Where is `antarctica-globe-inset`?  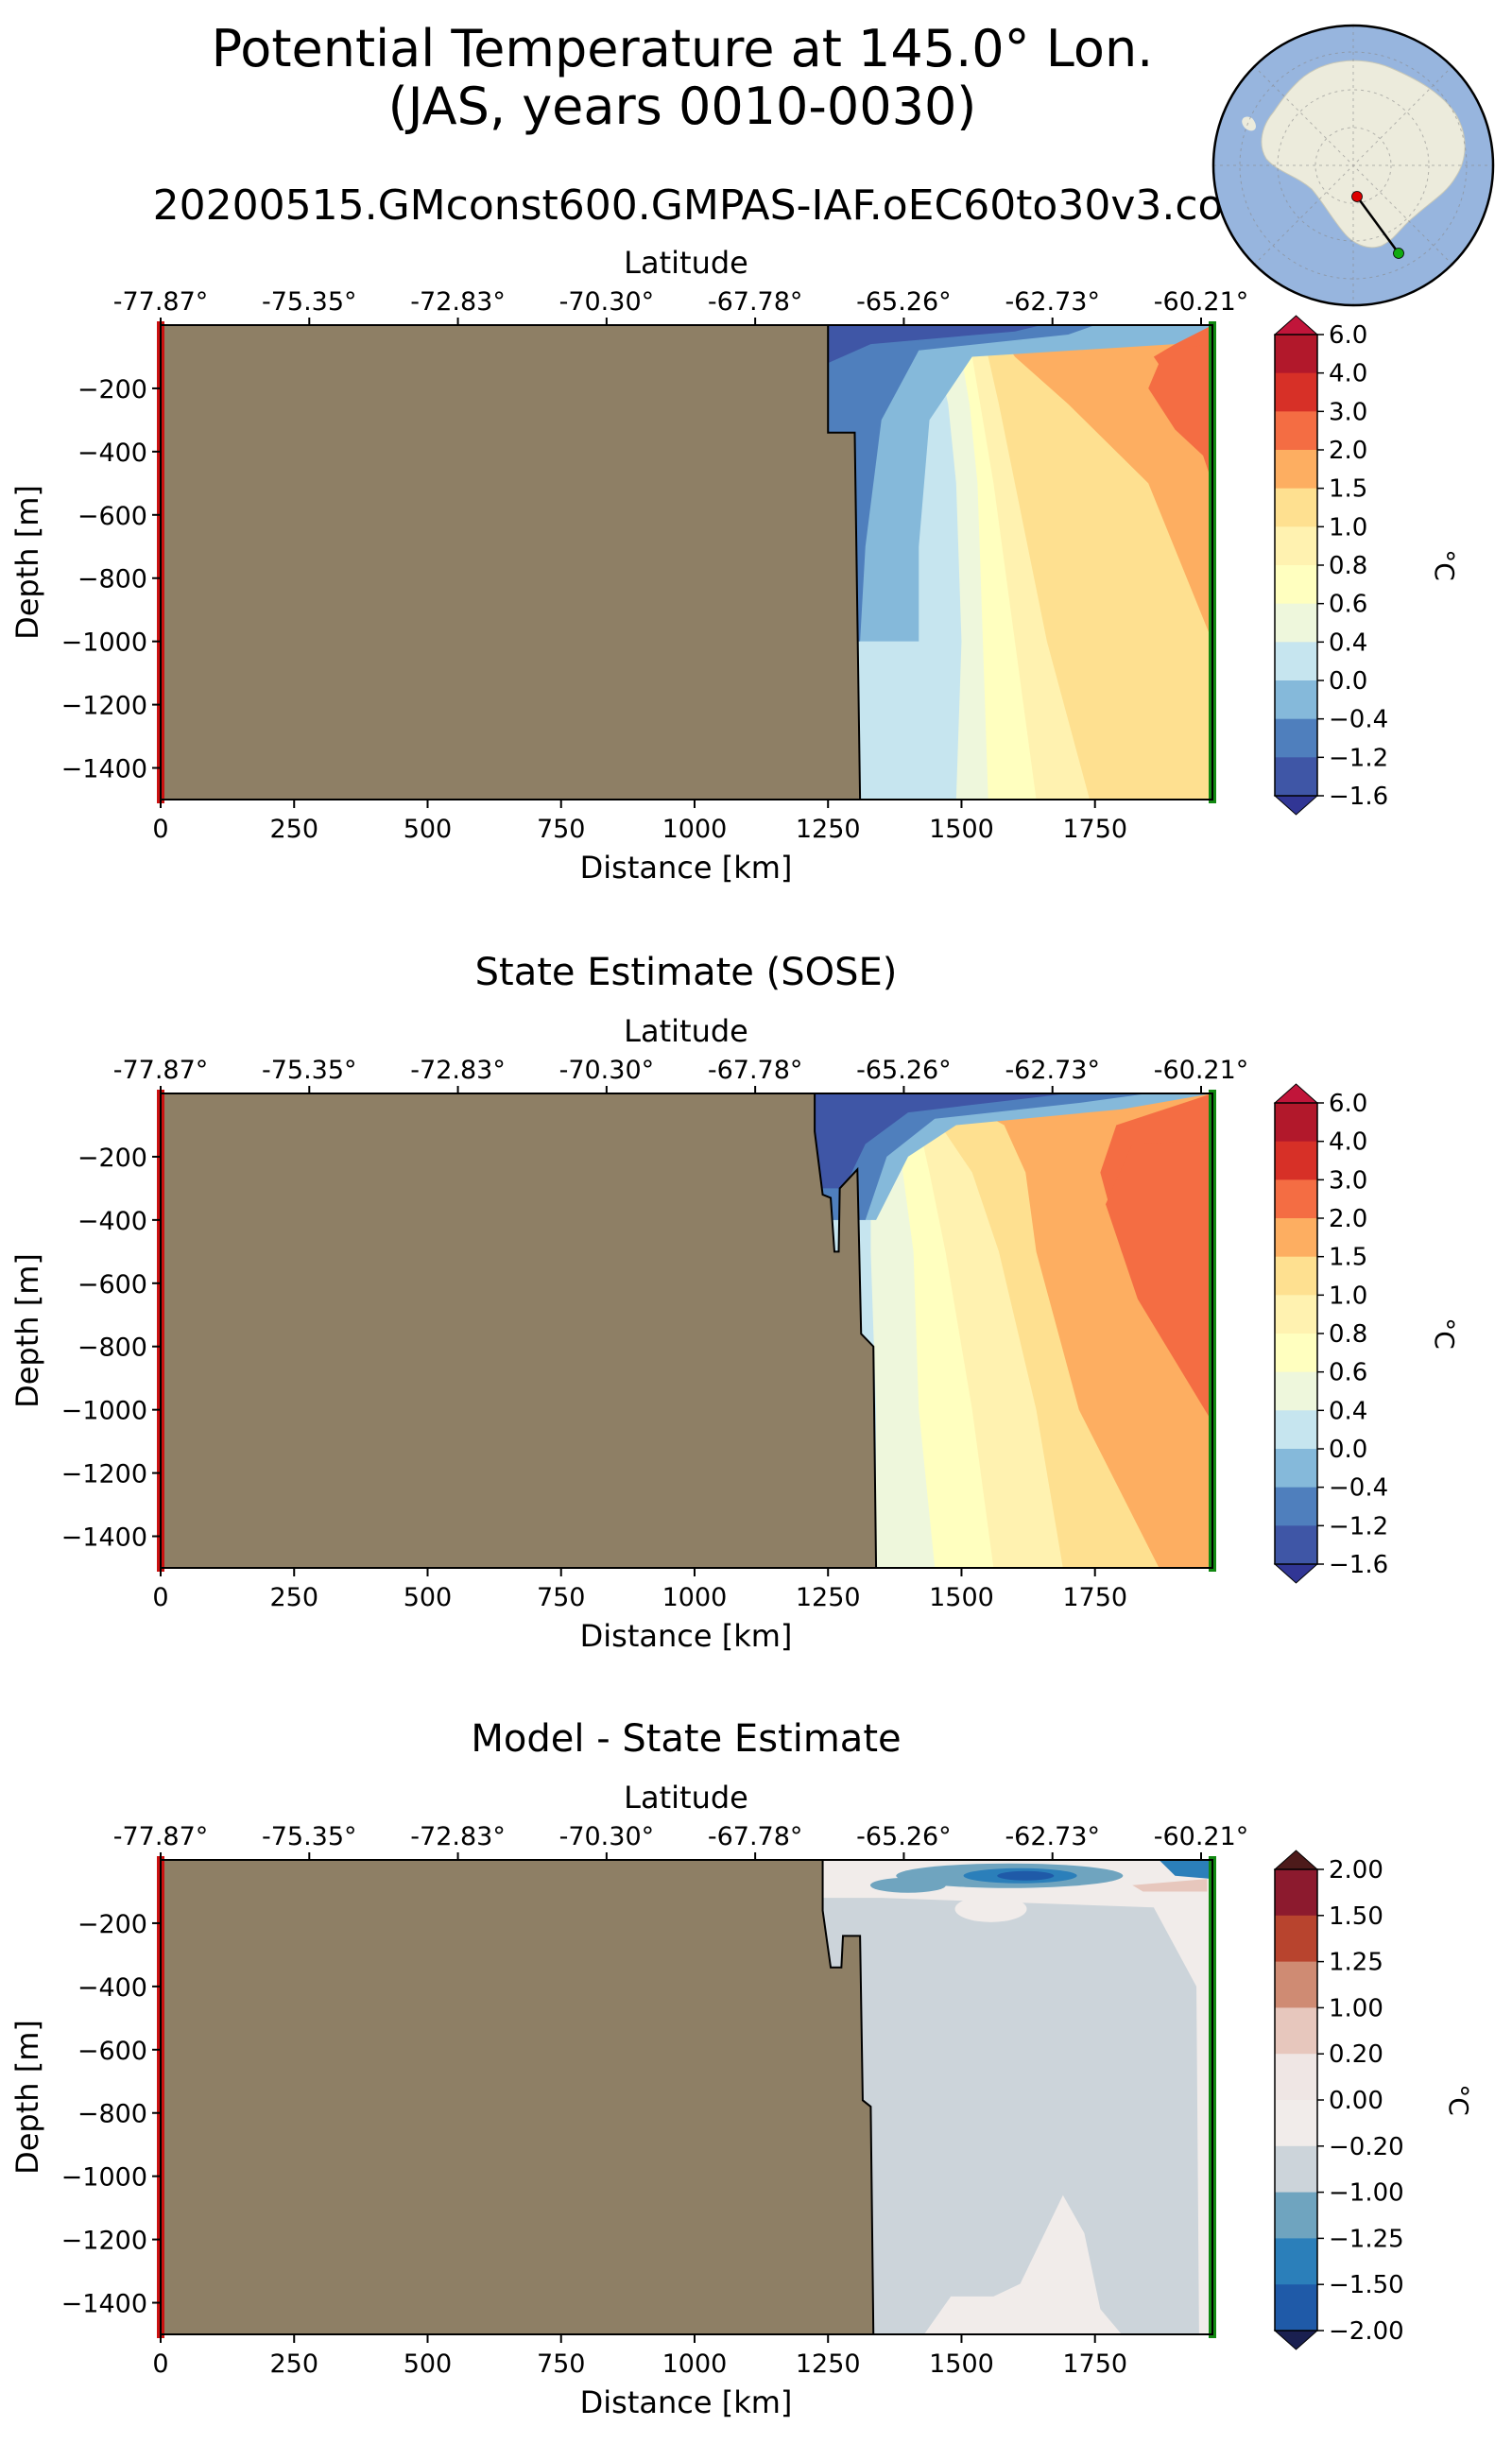 antarctica-globe-inset is located at coordinates (1353, 165).